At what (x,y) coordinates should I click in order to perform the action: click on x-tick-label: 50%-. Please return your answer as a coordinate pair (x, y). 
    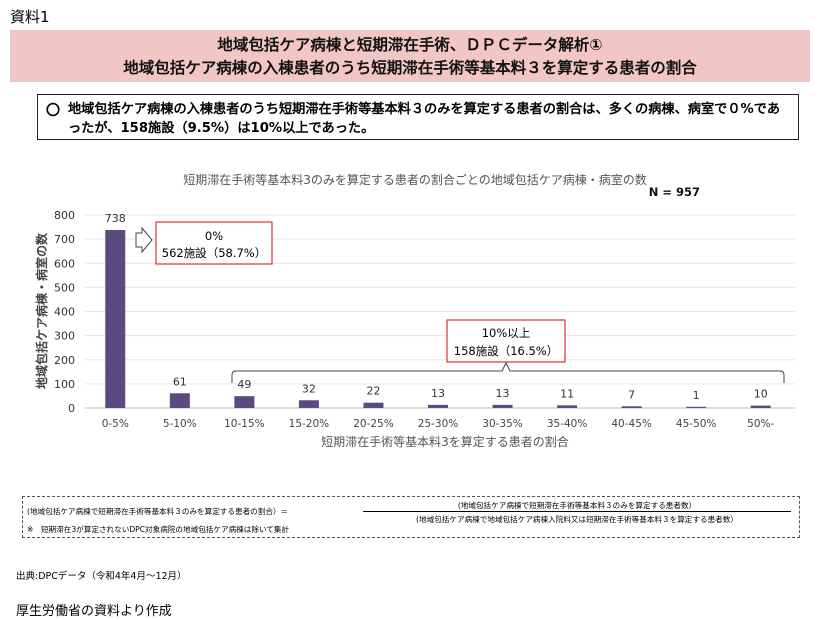
    Looking at the image, I should click on (760, 424).